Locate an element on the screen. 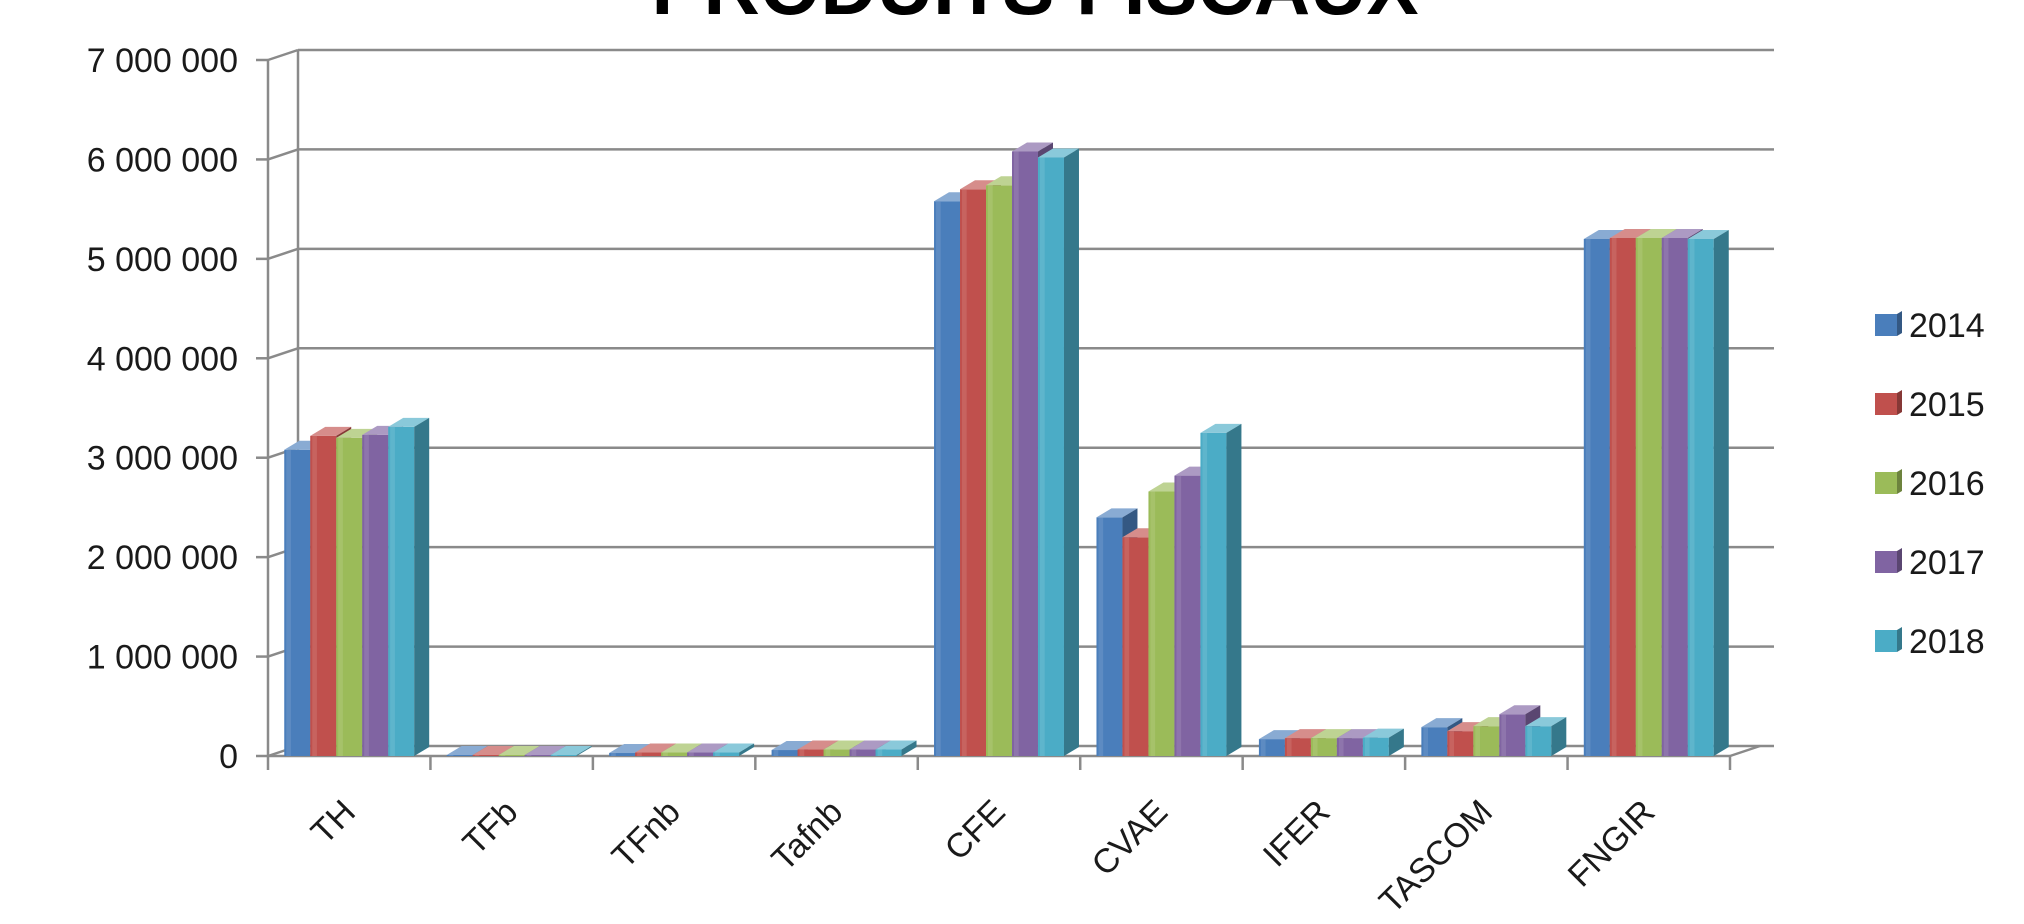 This screenshot has height=924, width=2024. legend: 2014 2015 2016 2017 2018 is located at coordinates (1930, 484).